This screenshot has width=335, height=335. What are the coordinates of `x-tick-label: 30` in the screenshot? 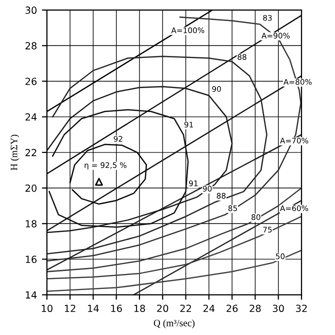 It's located at (278, 308).